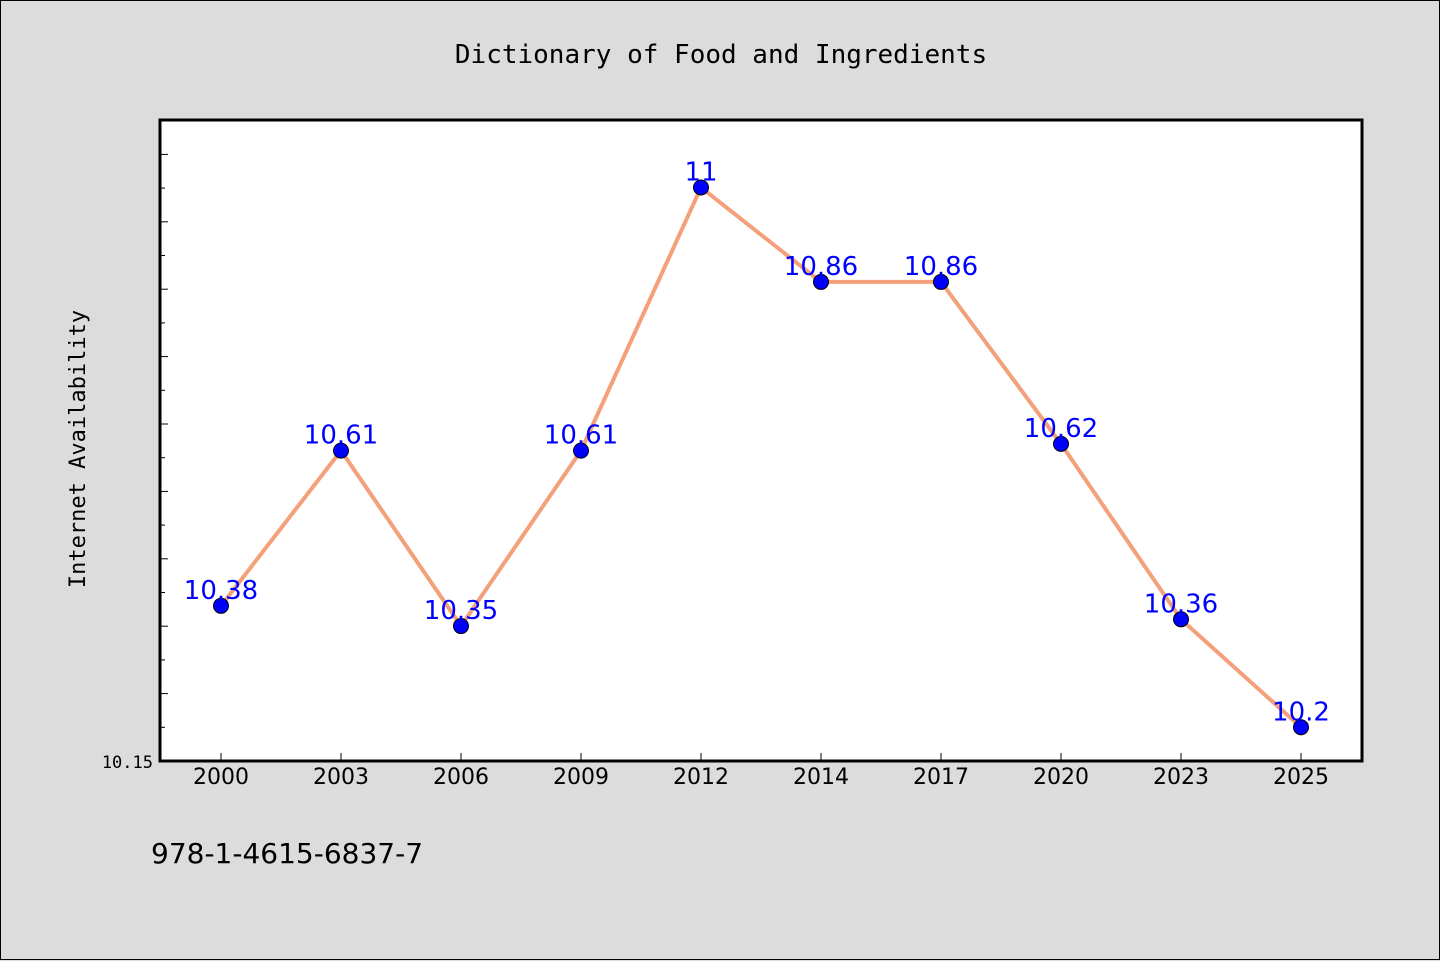 The height and width of the screenshot is (961, 1440). I want to click on data-label: 10.38, so click(221, 591).